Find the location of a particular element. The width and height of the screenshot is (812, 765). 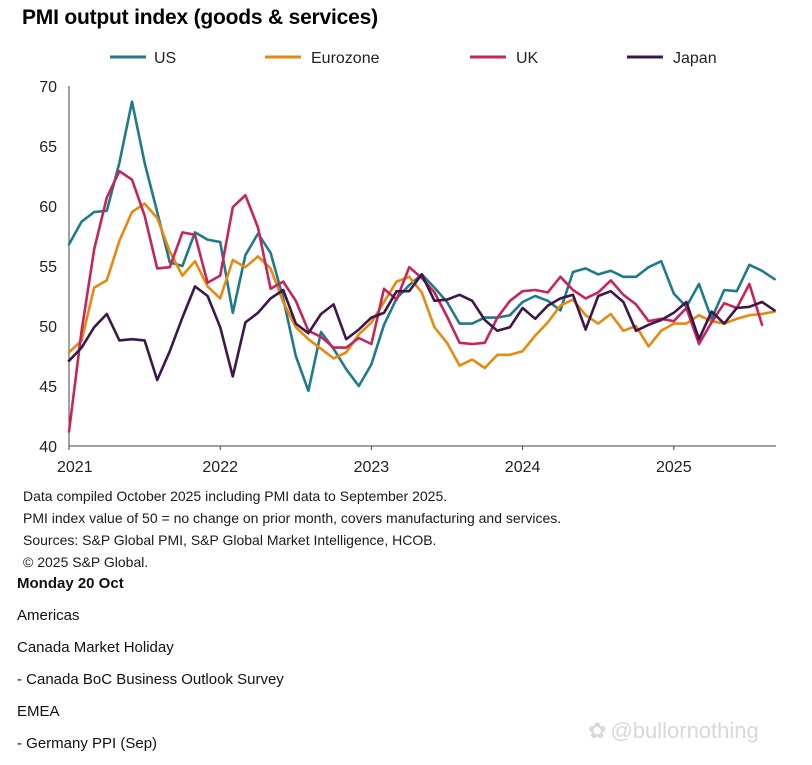

y-tick-label-45: 45 is located at coordinates (48, 387).